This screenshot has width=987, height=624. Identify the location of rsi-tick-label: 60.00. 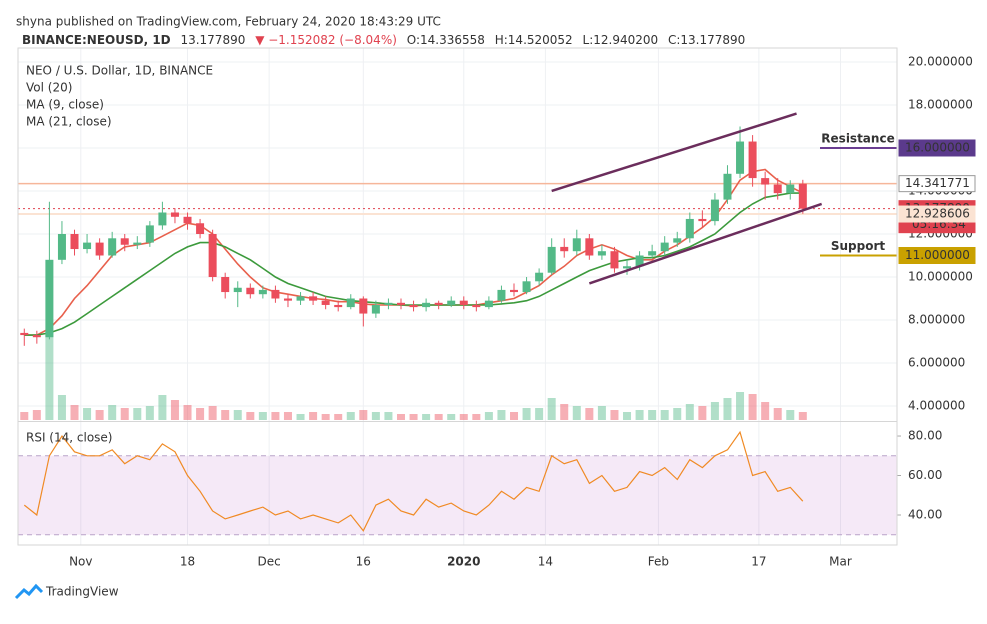
(925, 475).